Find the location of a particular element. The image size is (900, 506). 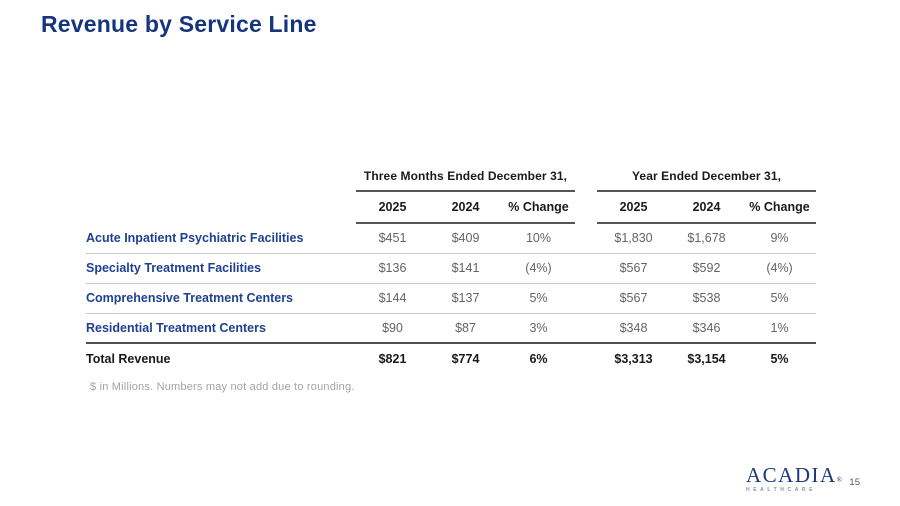

row-label: Acute Inpatient Psychiatric Facilities is located at coordinates (221, 238).